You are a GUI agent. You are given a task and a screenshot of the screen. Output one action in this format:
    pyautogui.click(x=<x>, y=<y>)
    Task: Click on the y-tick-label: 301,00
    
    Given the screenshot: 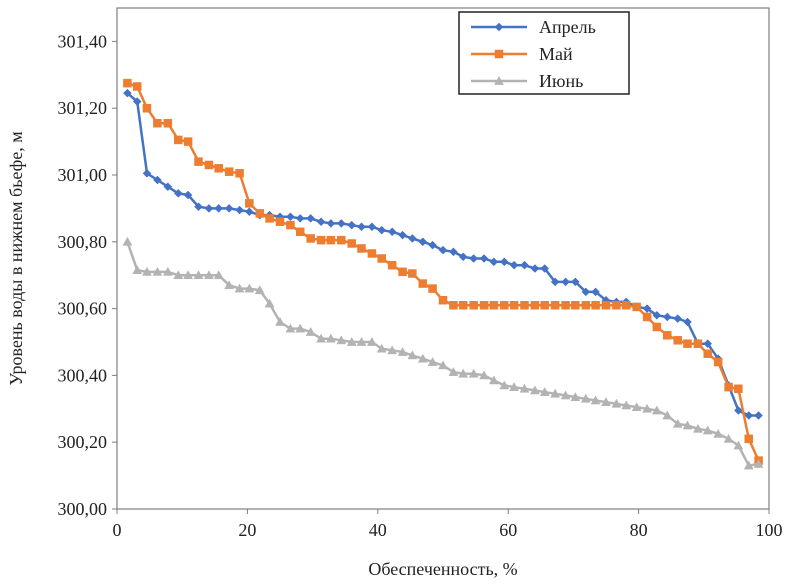 What is the action you would take?
    pyautogui.click(x=83, y=175)
    